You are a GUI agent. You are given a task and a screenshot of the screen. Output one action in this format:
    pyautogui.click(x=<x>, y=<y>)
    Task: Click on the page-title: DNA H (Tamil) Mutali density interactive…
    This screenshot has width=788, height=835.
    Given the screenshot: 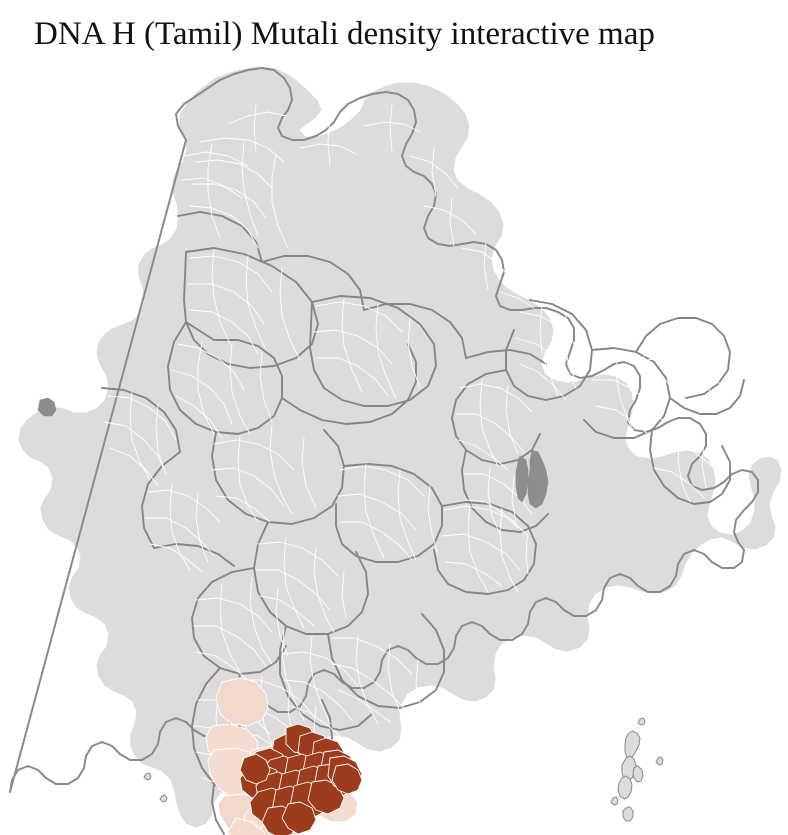 What is the action you would take?
    pyautogui.click(x=344, y=34)
    